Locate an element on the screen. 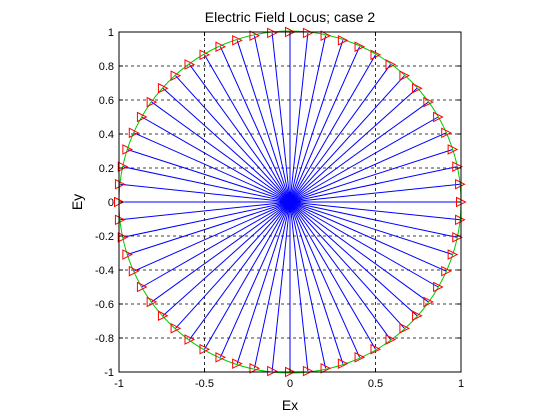  chart-title: Electric Field Locus; case 2 is located at coordinates (290, 17).